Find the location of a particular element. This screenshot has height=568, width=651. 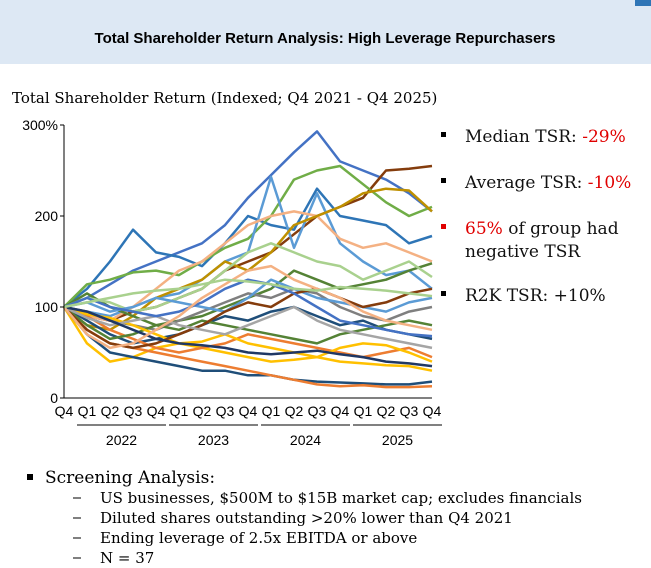

callout: 65% of group had is located at coordinates (542, 229).